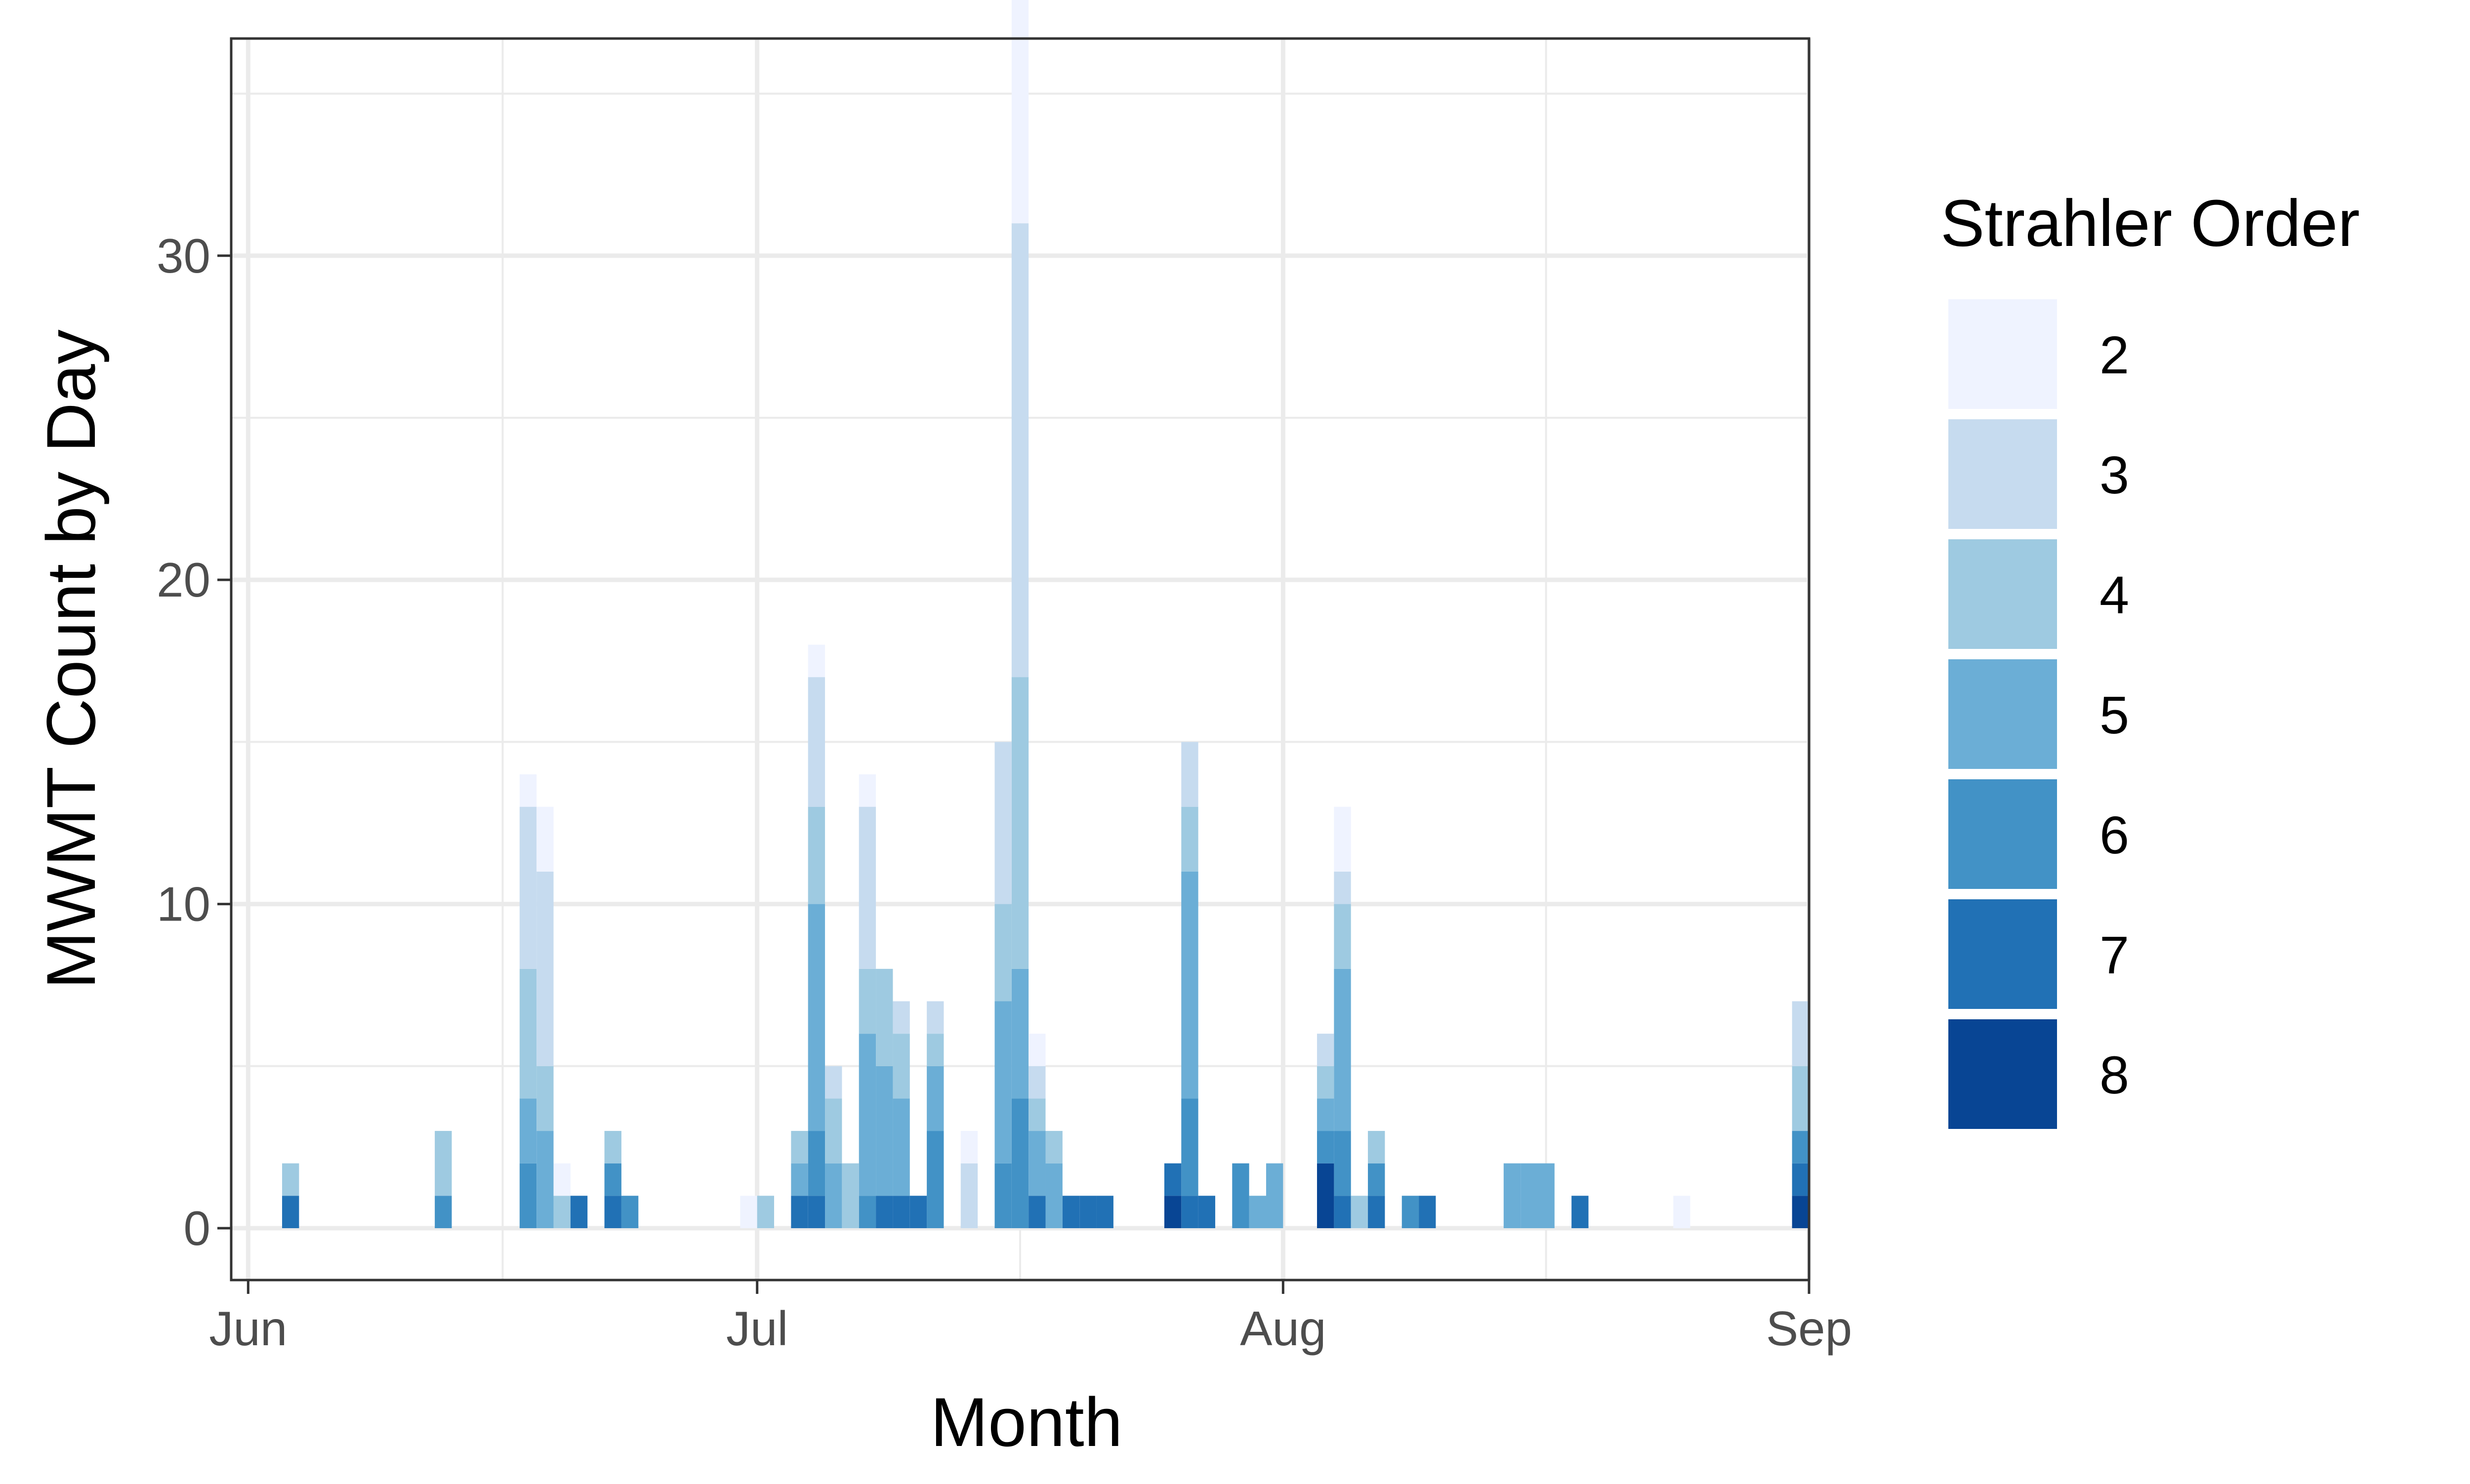 This screenshot has height=1484, width=2470. I want to click on x-tick-label: Jun, so click(248, 1328).